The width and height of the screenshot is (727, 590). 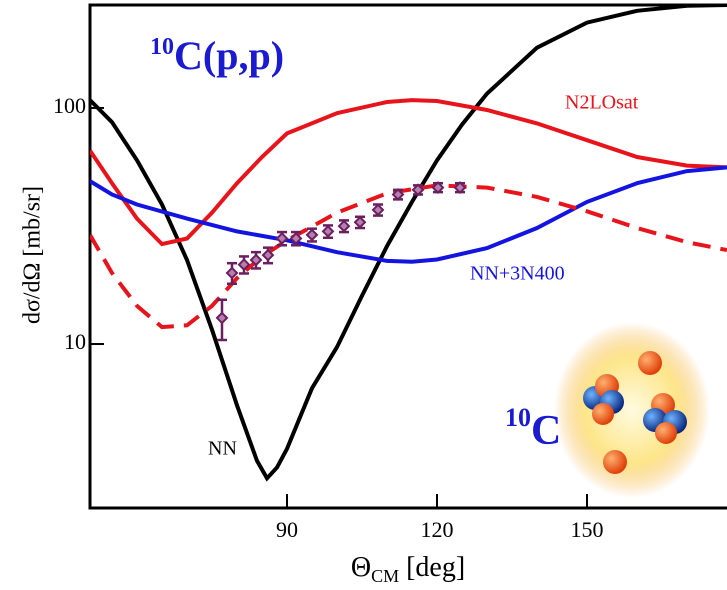 What do you see at coordinates (222, 449) in the screenshot?
I see `curve-label: NN` at bounding box center [222, 449].